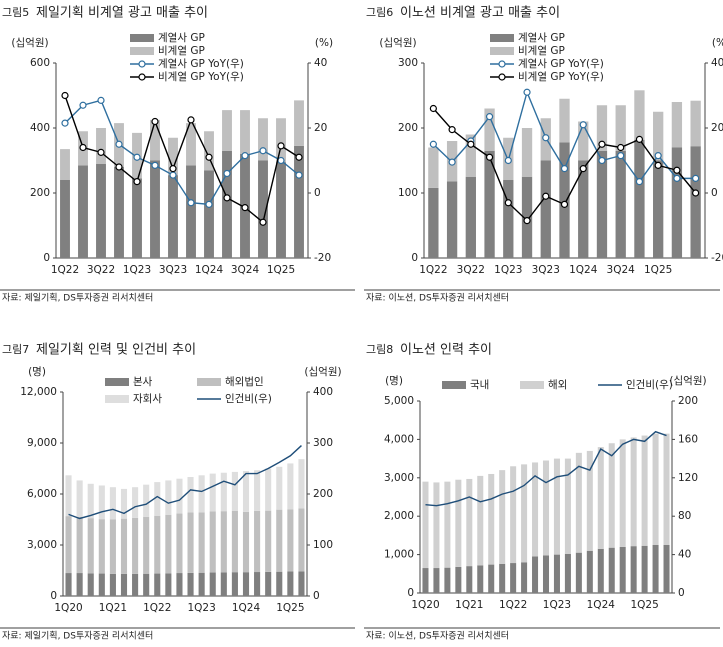 The image size is (723, 647). Describe the element at coordinates (42, 494) in the screenshot. I see `y-tick-label: 6,000` at that location.